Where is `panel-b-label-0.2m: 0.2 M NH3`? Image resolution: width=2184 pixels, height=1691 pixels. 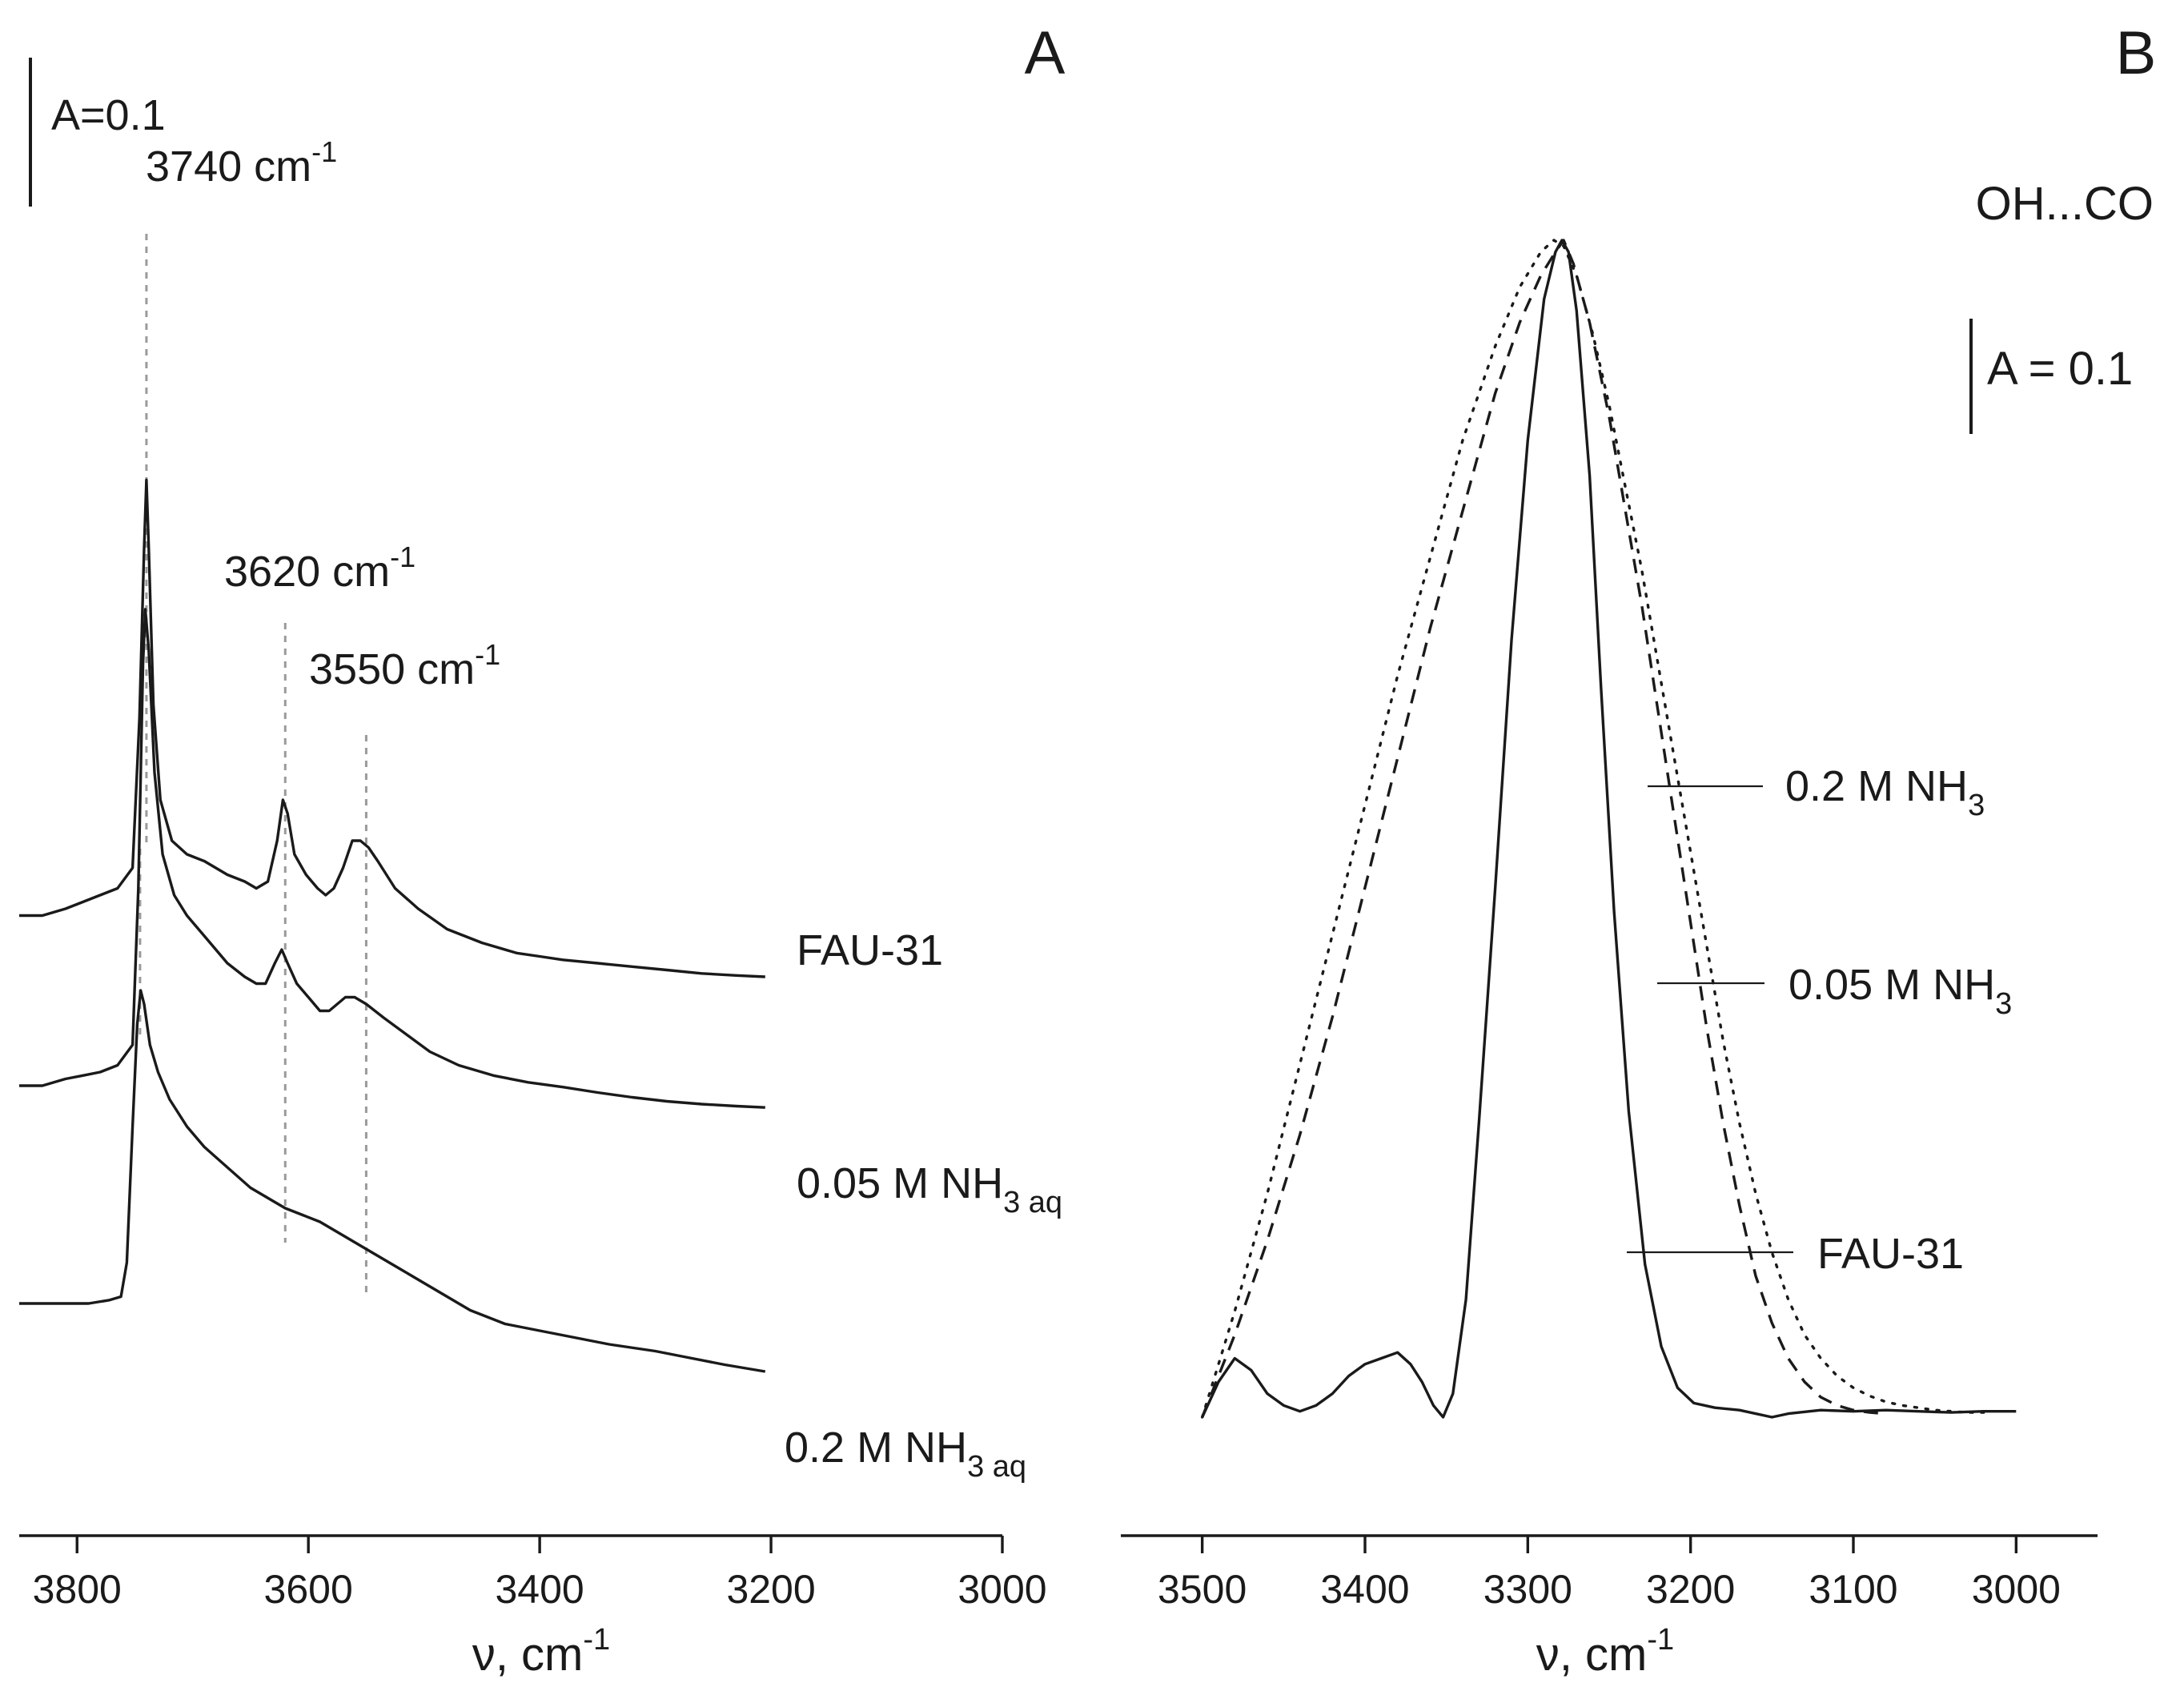
panel-b-label-0.2m: 0.2 M NH3 is located at coordinates (1885, 792).